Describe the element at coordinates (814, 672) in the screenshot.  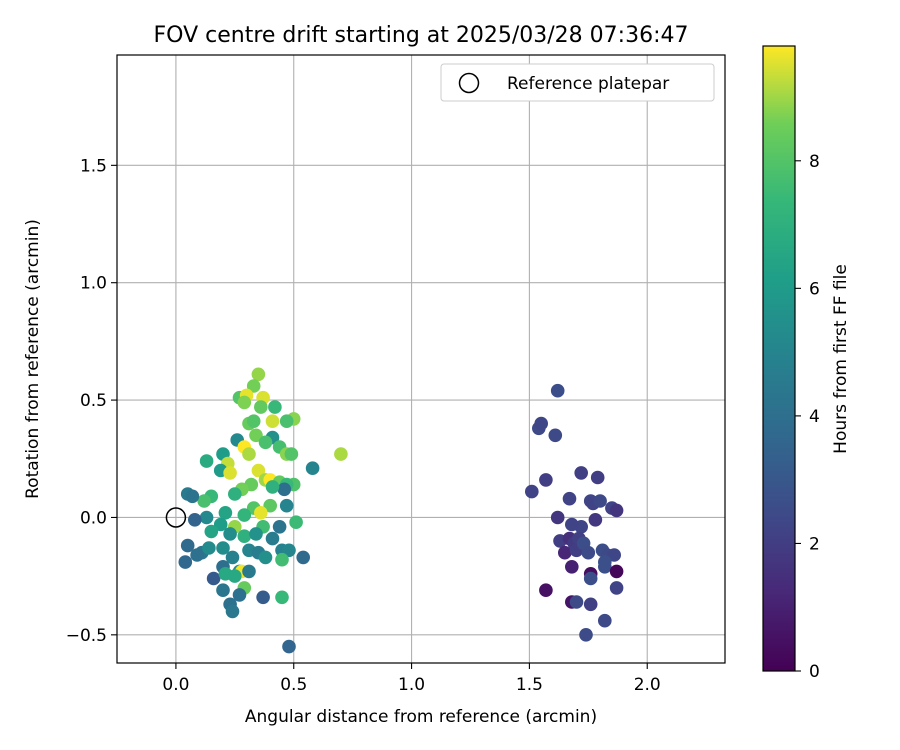
I see `colorbar-tick-label: 0` at that location.